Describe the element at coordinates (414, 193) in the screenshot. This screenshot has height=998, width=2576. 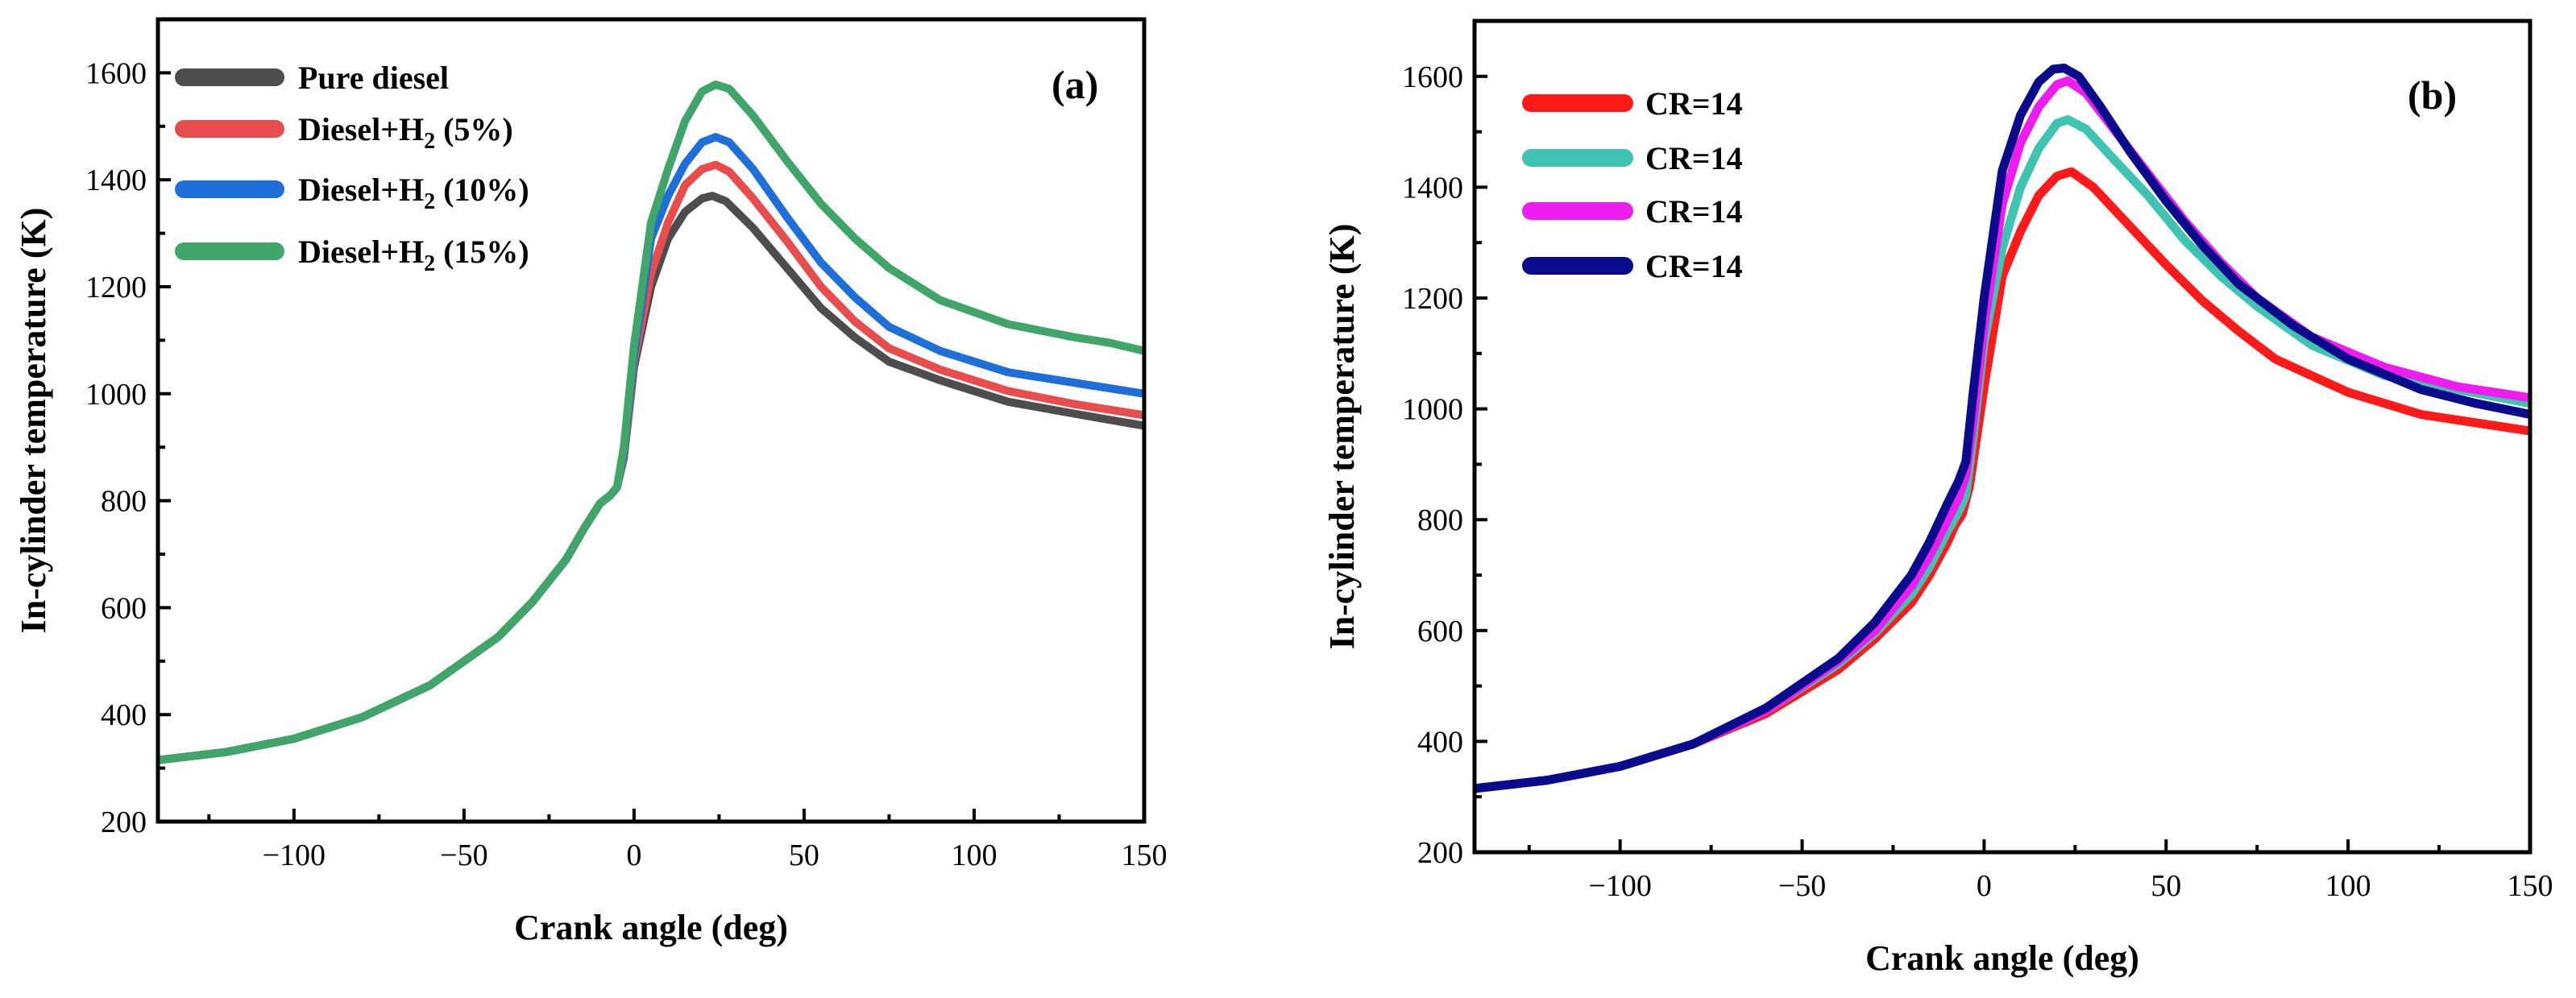
I see `legend-label-h2-10: Diesel+H2 (10%)` at that location.